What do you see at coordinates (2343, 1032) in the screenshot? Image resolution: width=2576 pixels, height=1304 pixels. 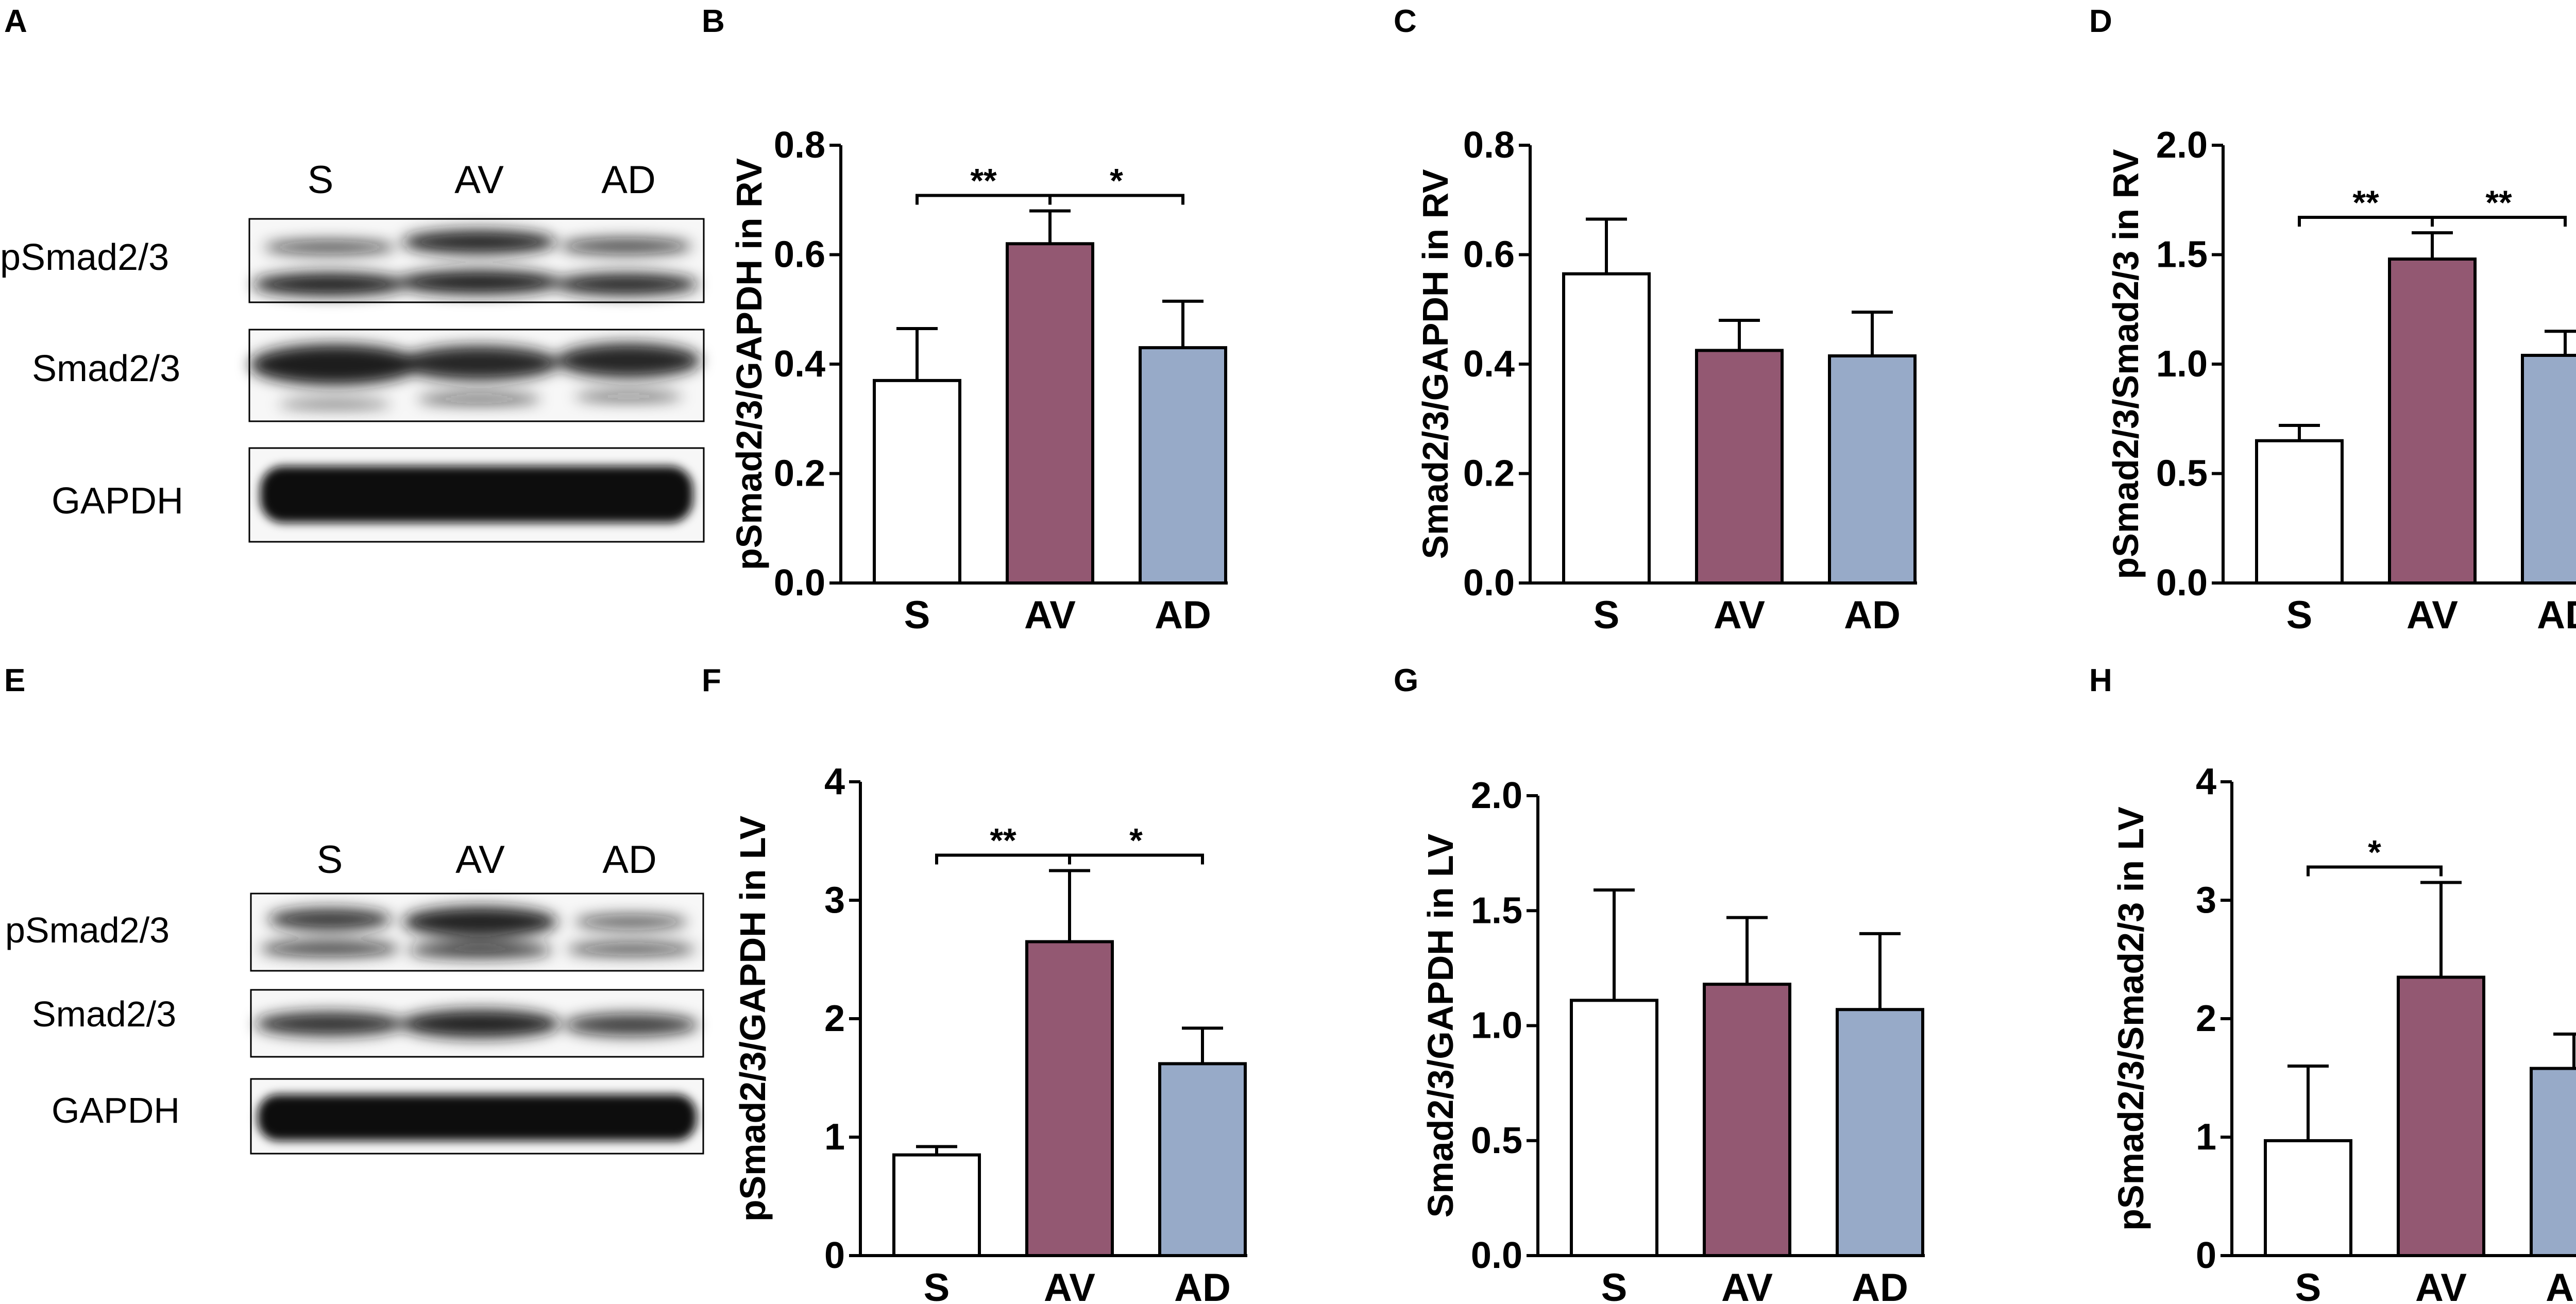 I see `bar-chart-psmad-smad-lv: 0 1 2 3 4 pSmad2/3/Smad2/3 in LV S AV AD *` at bounding box center [2343, 1032].